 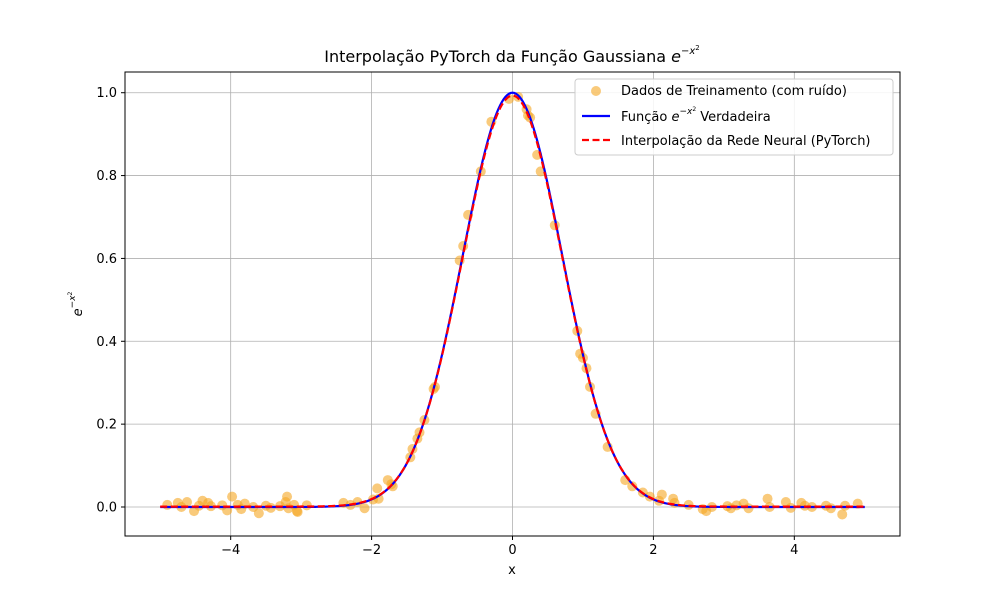 I want to click on x-tick-label: 0, so click(x=512, y=550).